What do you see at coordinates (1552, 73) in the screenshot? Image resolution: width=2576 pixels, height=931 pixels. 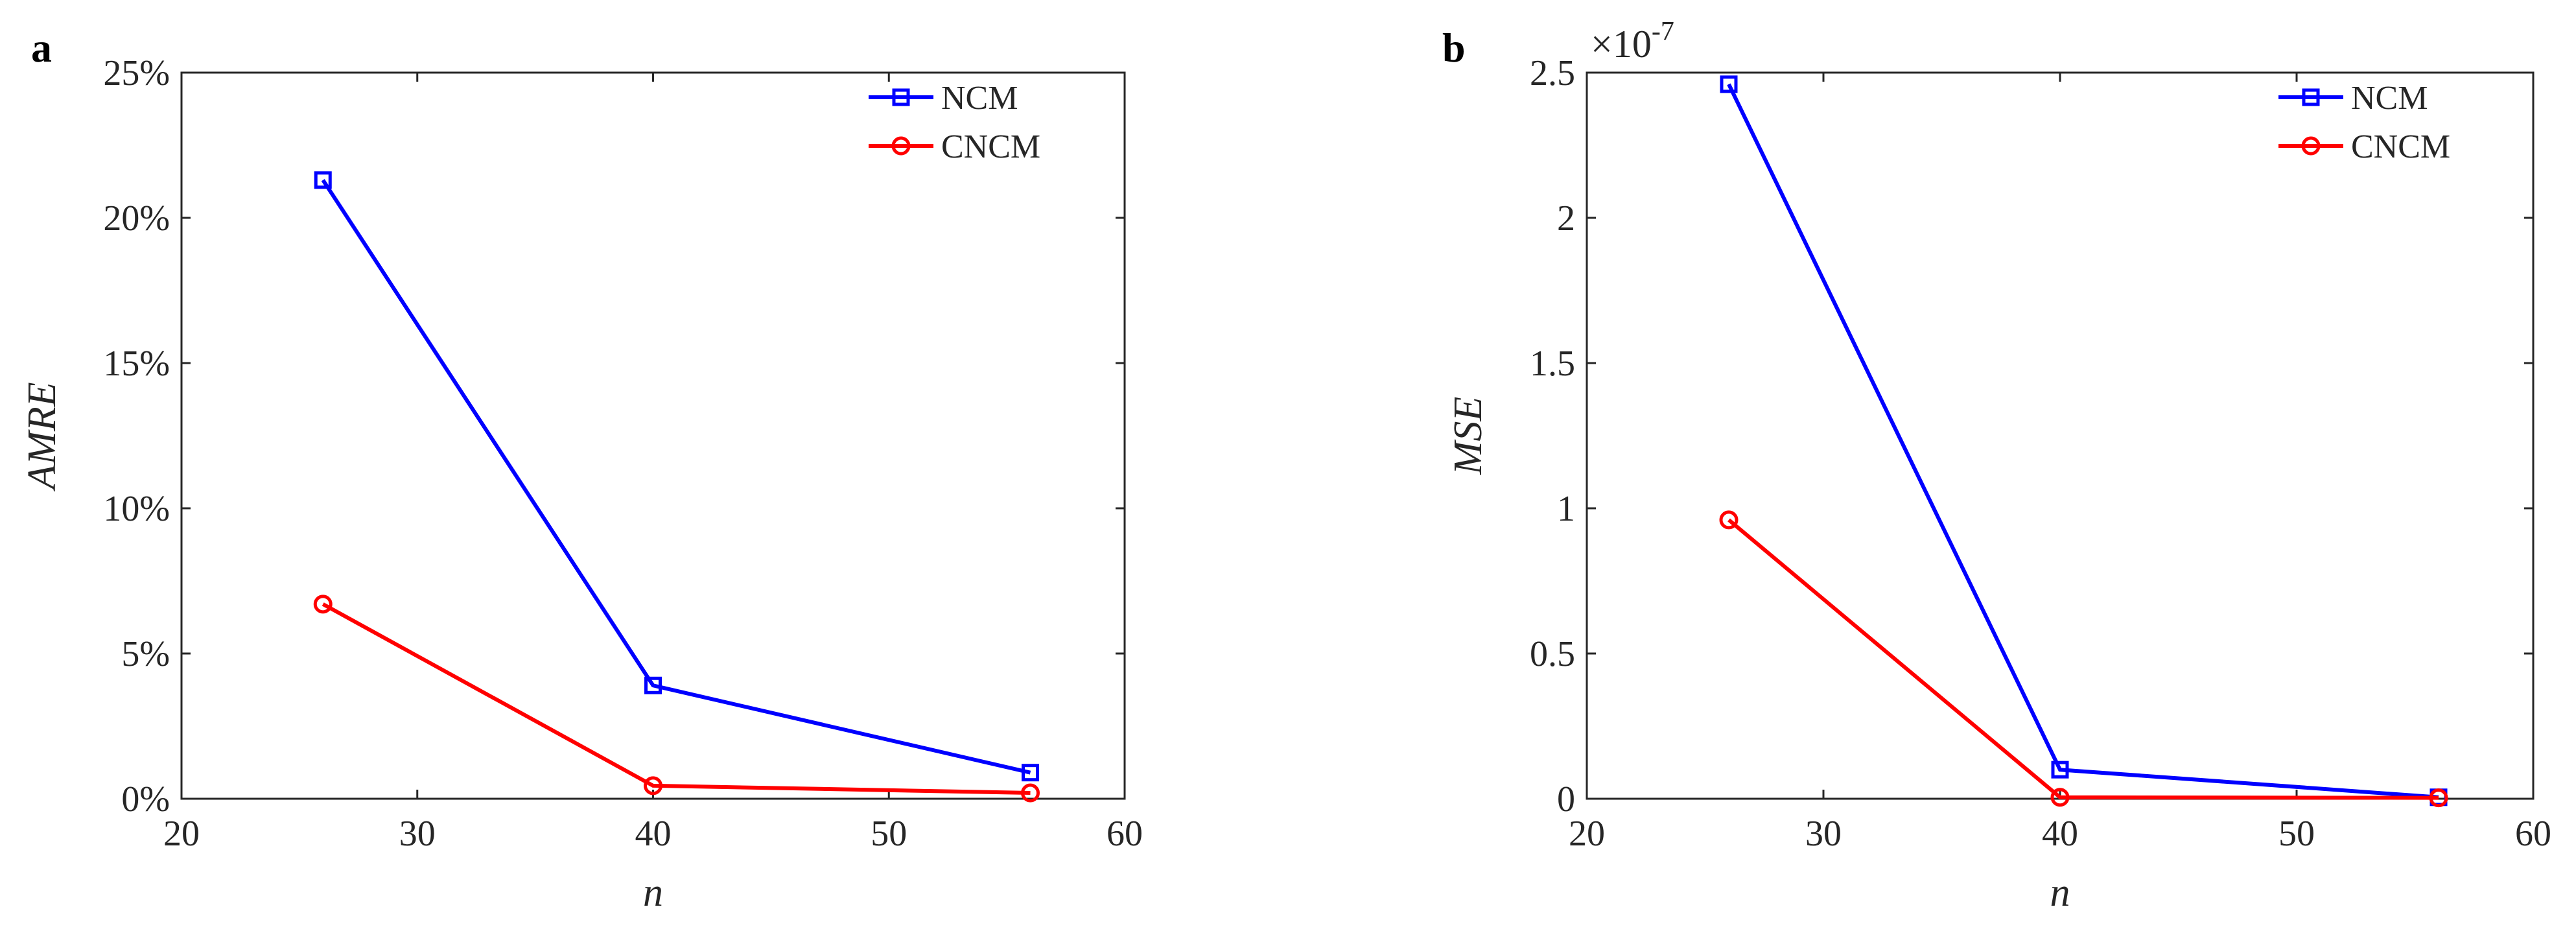 I see `y-tick-label: 2.5` at bounding box center [1552, 73].